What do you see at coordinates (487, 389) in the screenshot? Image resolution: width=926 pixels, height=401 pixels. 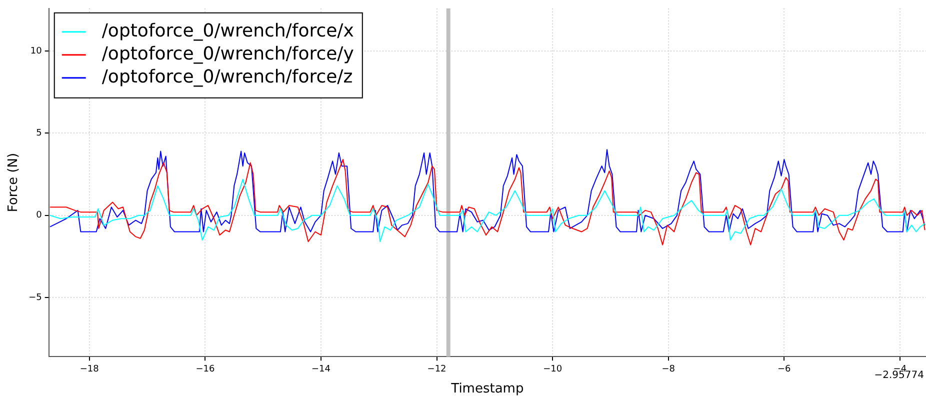 I see `x-axis-title: Timestamp` at bounding box center [487, 389].